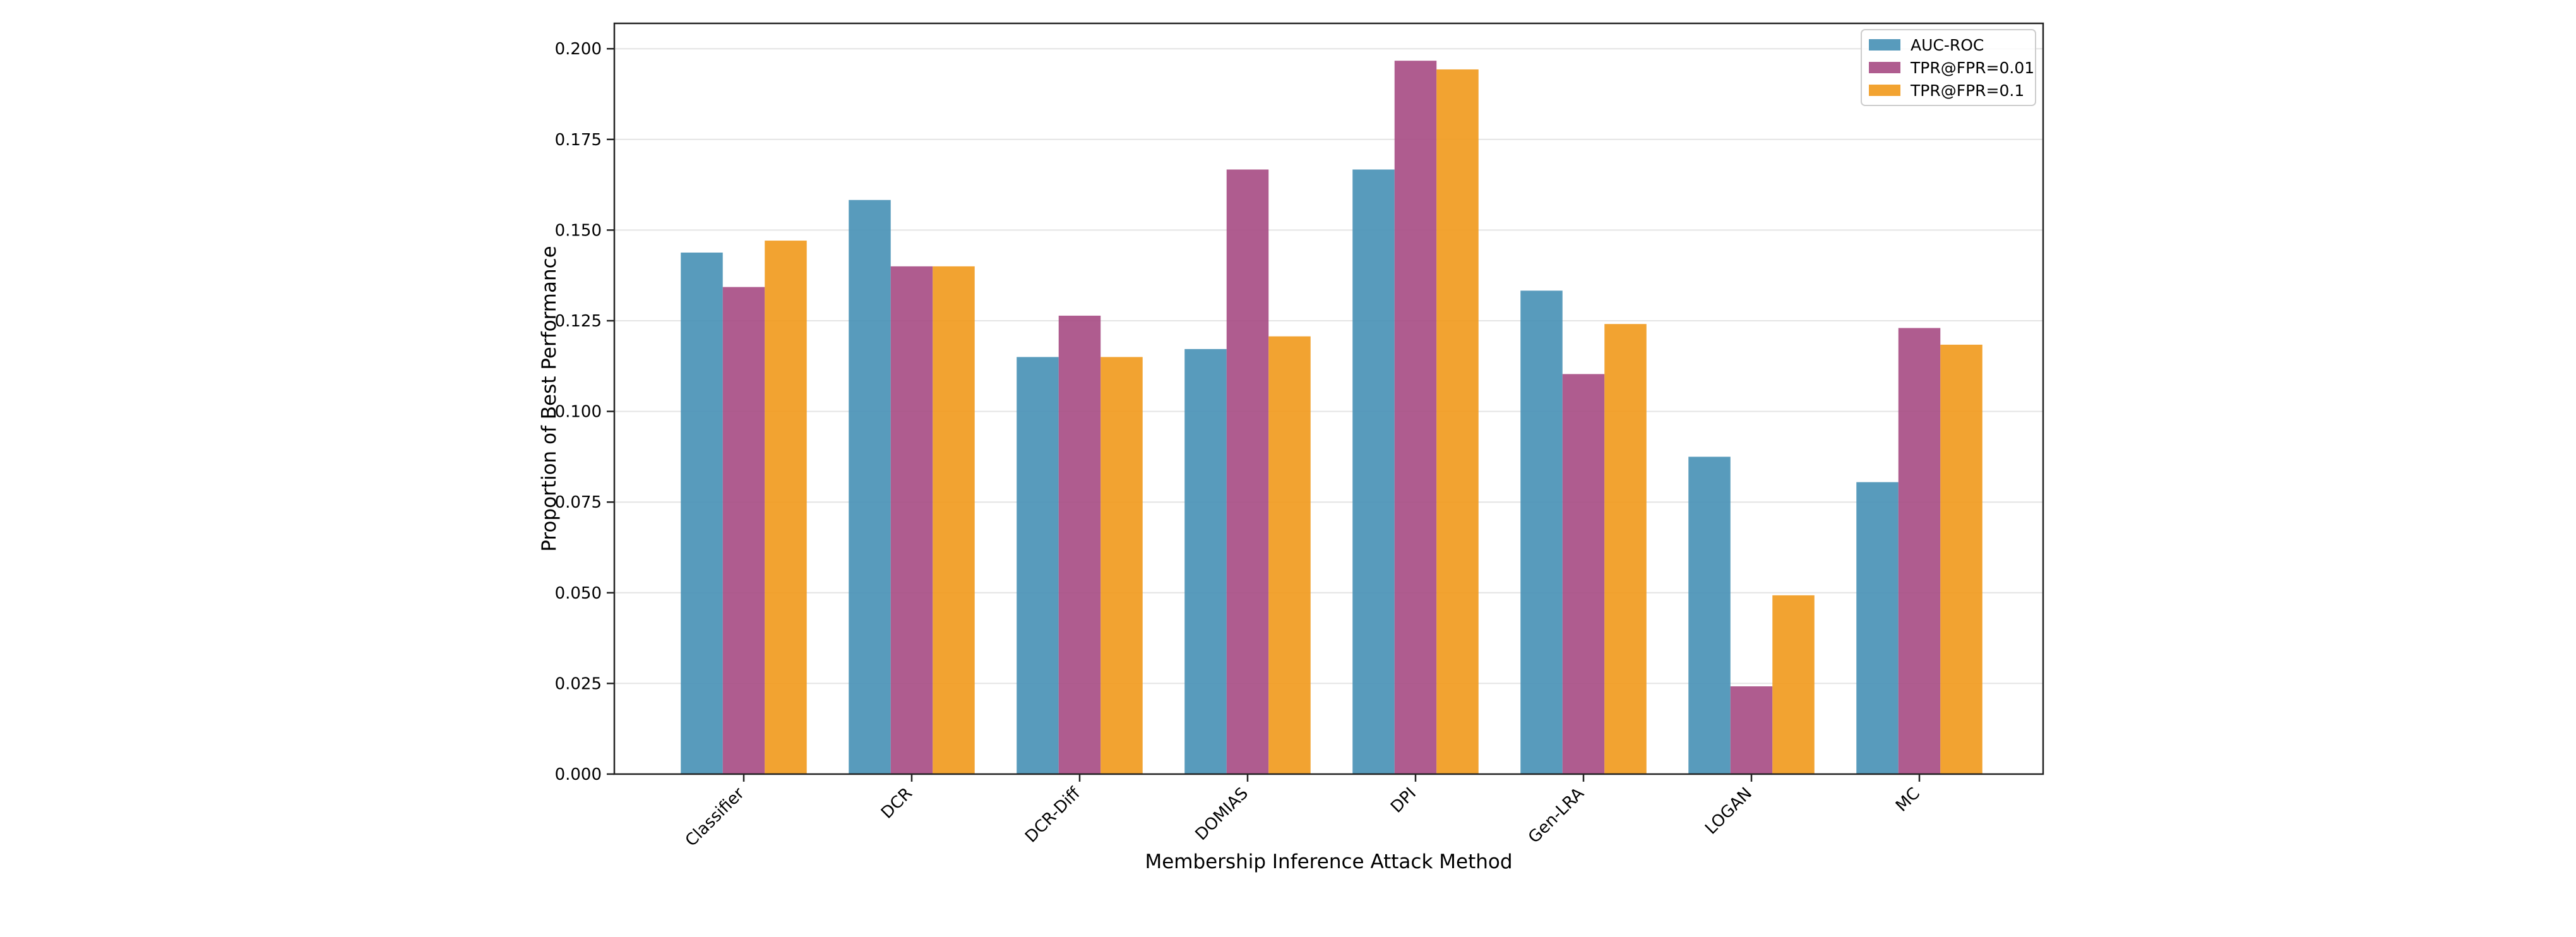 This screenshot has height=937, width=2576. What do you see at coordinates (1556, 816) in the screenshot?
I see `x-tick-label: Gen-LRA` at bounding box center [1556, 816].